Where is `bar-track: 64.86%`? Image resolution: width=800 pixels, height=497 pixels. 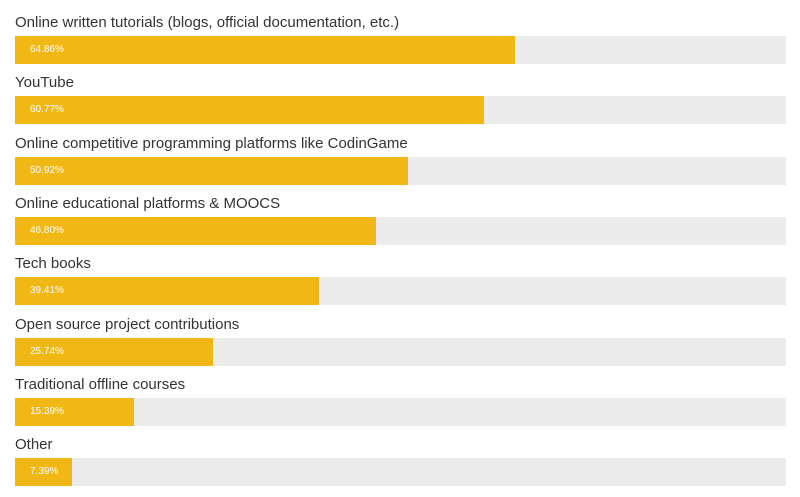 bar-track: 64.86% is located at coordinates (400, 50).